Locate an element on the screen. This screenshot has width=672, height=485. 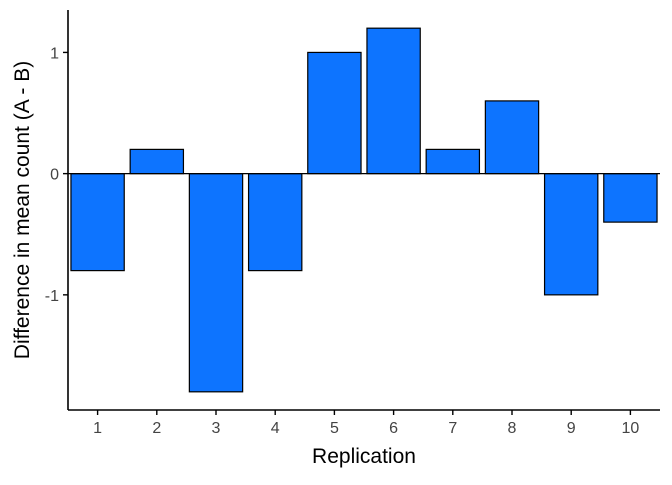
x-ticks-layer: 1 2 3 4 5 6 7 8 9 10 is located at coordinates (366, 423).